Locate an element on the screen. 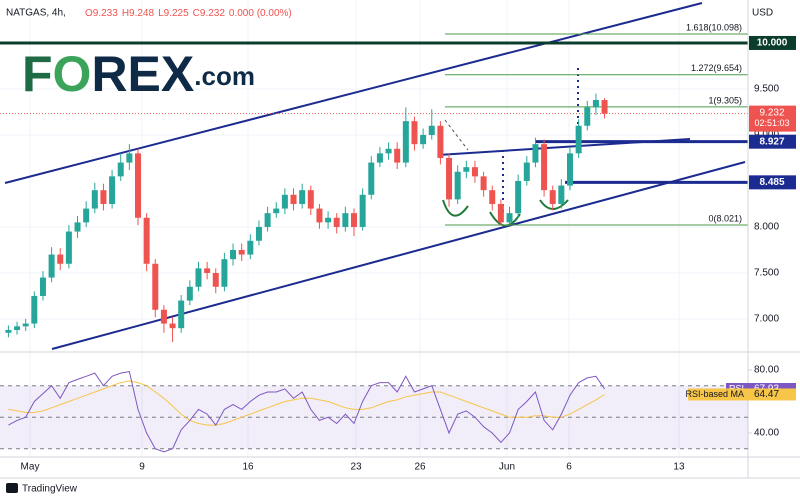 Image resolution: width=800 pixels, height=500 pixels. rsi-ma-tag is located at coordinates (742, 394).